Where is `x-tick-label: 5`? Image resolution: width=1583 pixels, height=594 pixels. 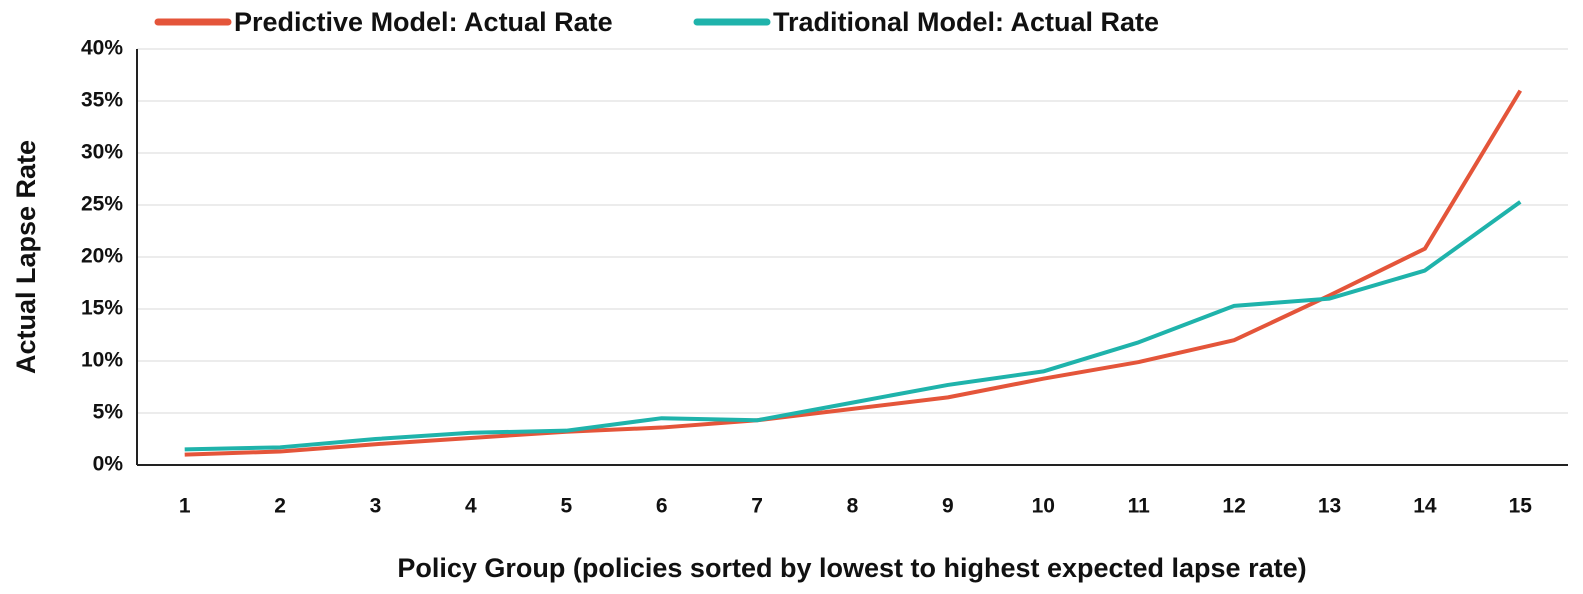
x-tick-label: 5 is located at coordinates (566, 506).